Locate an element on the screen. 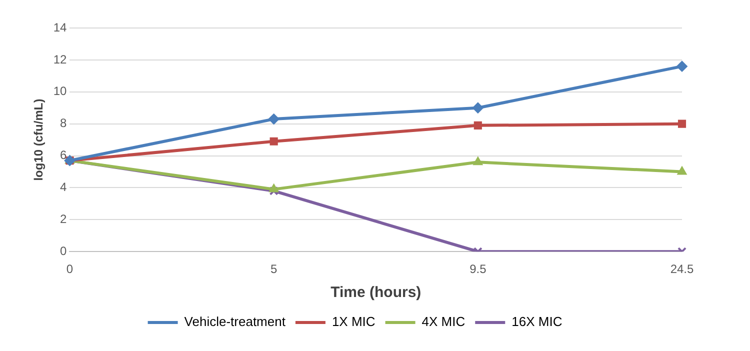 This screenshot has height=351, width=750. legend-label: 4X MIC is located at coordinates (444, 322).